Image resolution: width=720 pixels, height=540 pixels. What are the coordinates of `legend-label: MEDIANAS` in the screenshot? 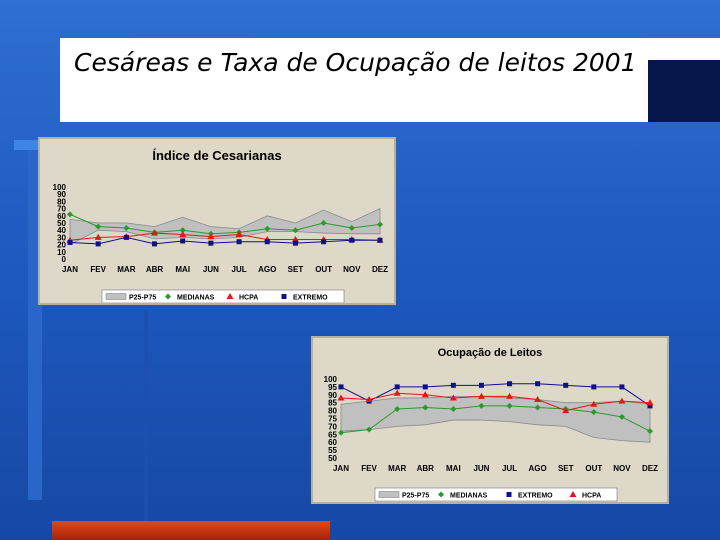 It's located at (196, 298).